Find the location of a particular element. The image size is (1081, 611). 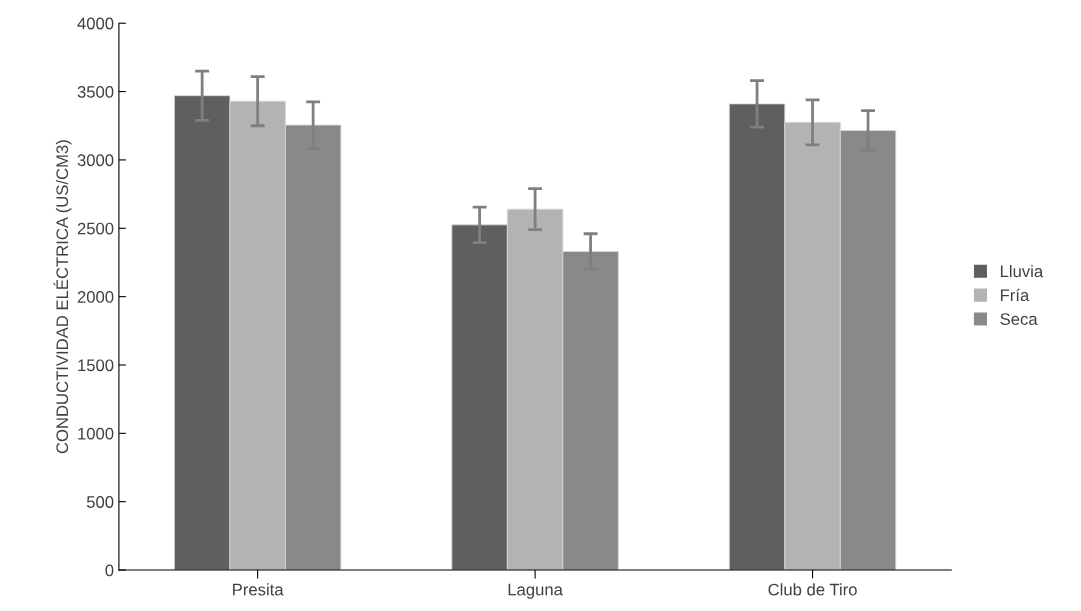

y-tick-label: 1500 is located at coordinates (96, 365).